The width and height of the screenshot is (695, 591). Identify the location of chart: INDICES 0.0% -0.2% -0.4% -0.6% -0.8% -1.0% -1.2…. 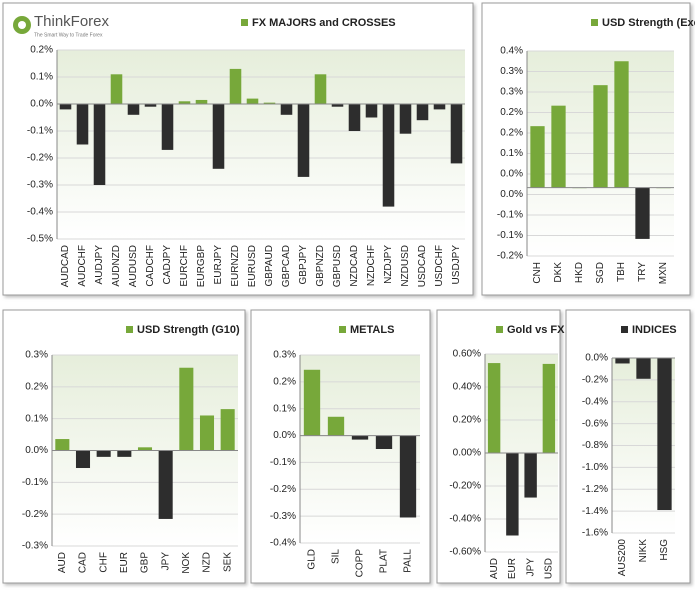
(629, 450).